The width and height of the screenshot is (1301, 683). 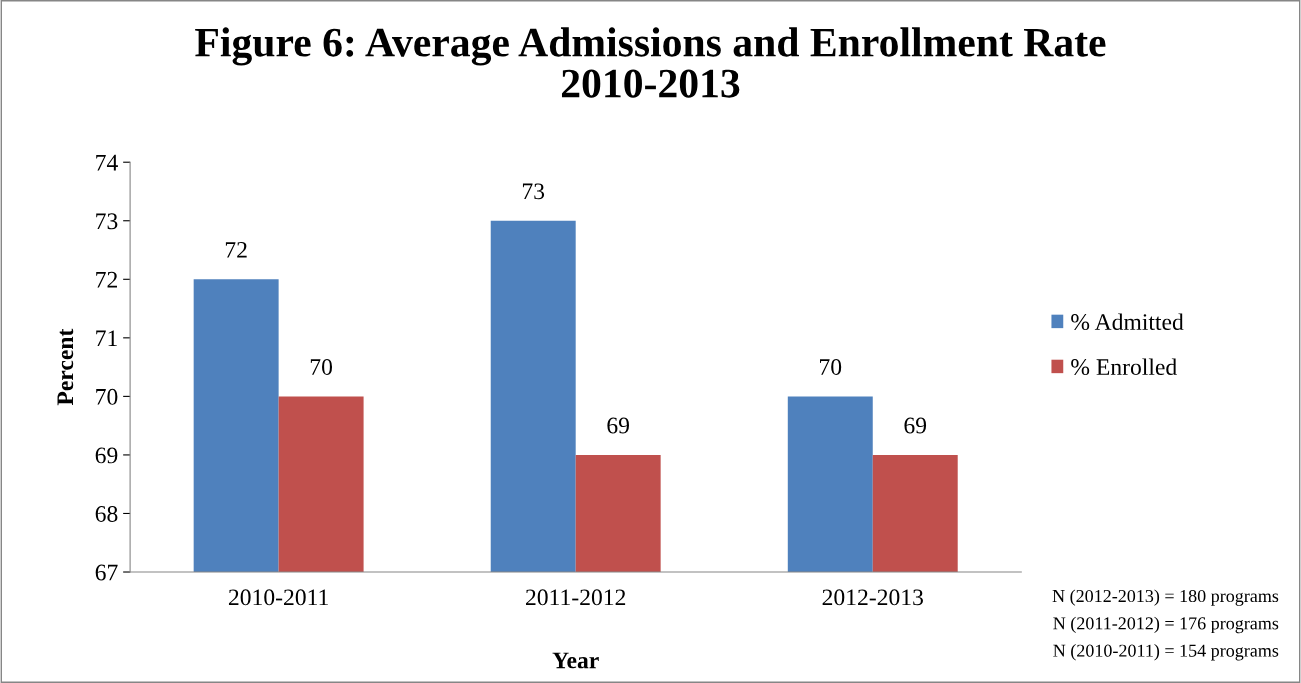 I want to click on y-tick-label: 69, so click(x=106, y=455).